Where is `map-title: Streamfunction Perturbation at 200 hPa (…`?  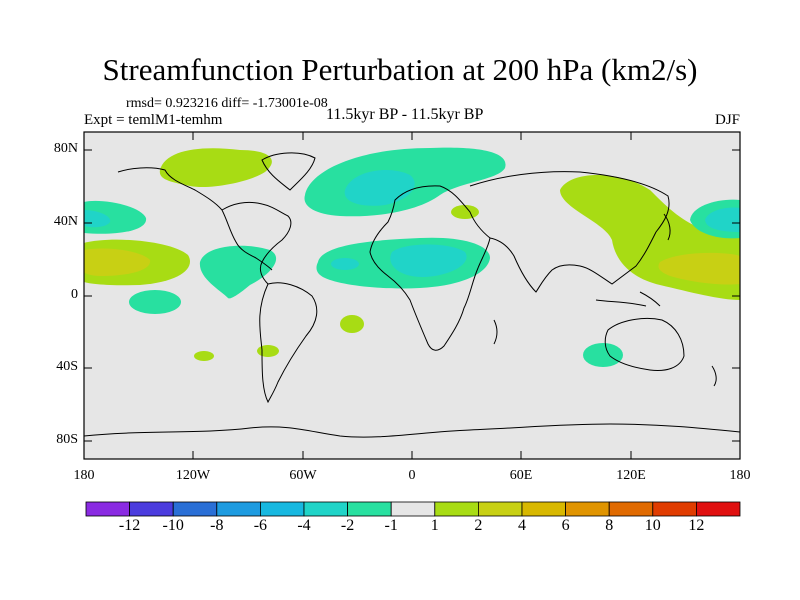 map-title: Streamfunction Perturbation at 200 hPa (… is located at coordinates (400, 69).